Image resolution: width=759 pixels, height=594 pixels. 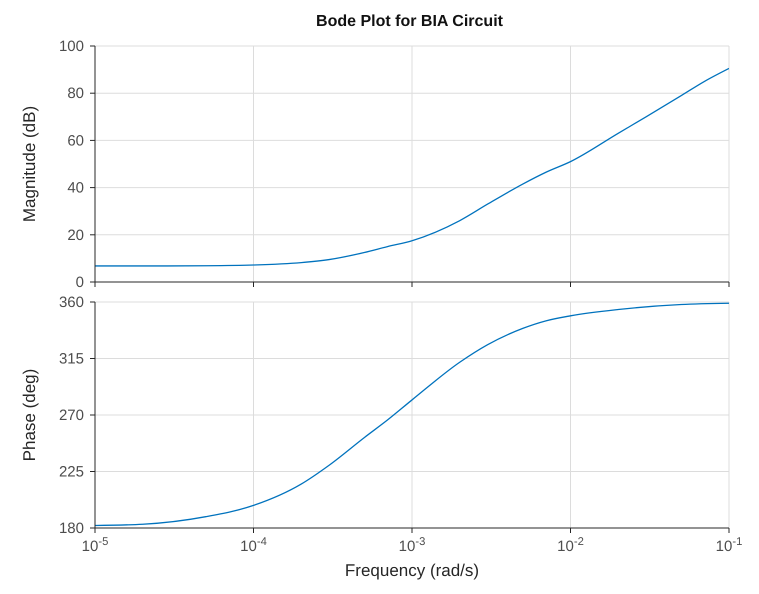 What do you see at coordinates (71, 302) in the screenshot?
I see `y-tick-label: 360` at bounding box center [71, 302].